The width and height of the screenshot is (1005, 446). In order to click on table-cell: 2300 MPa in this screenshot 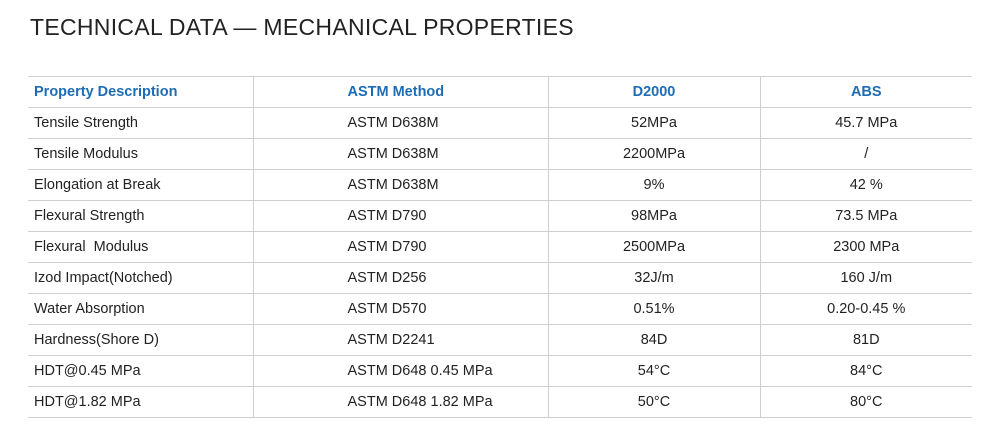, I will do `click(865, 247)`.